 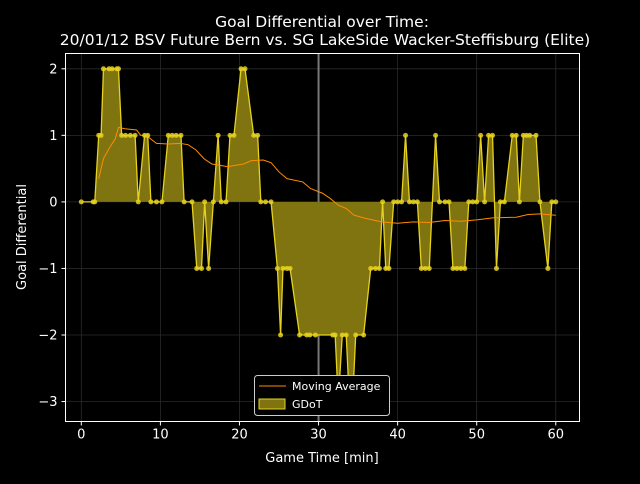 I want to click on legend-gdot-swatch, so click(x=272, y=404).